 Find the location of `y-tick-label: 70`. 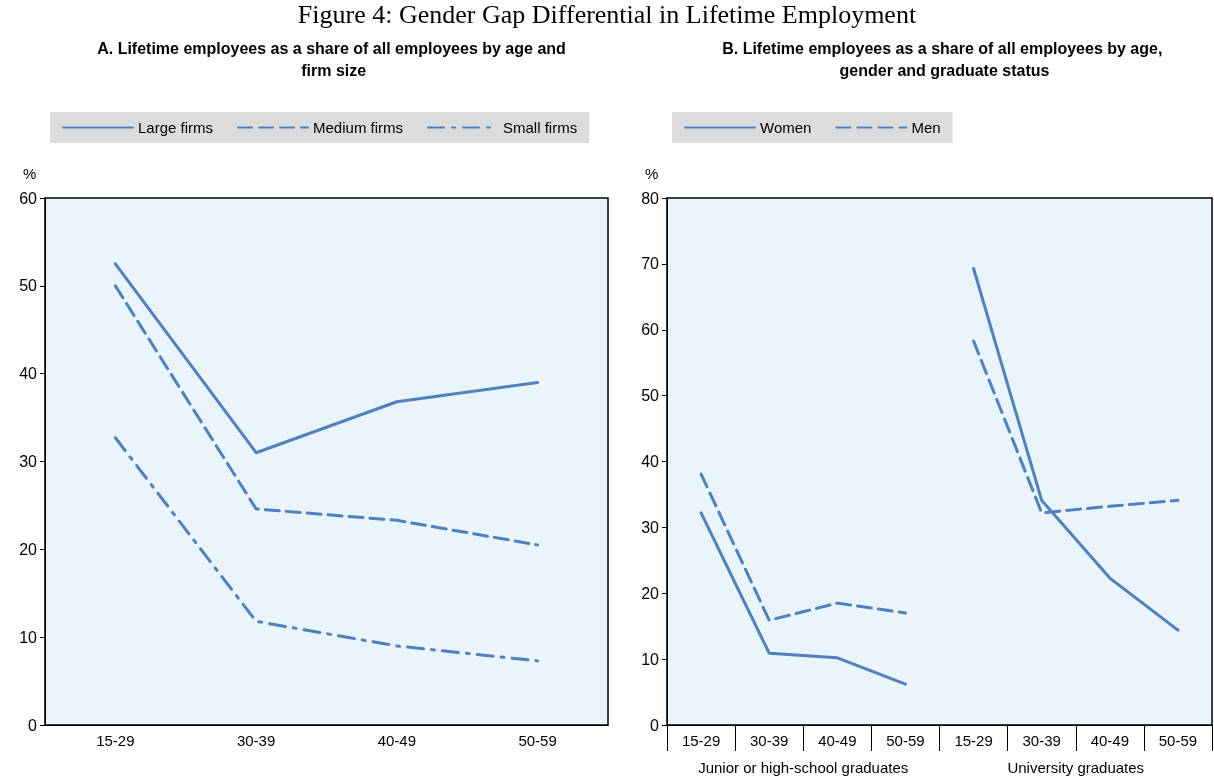

y-tick-label: 70 is located at coordinates (650, 264).